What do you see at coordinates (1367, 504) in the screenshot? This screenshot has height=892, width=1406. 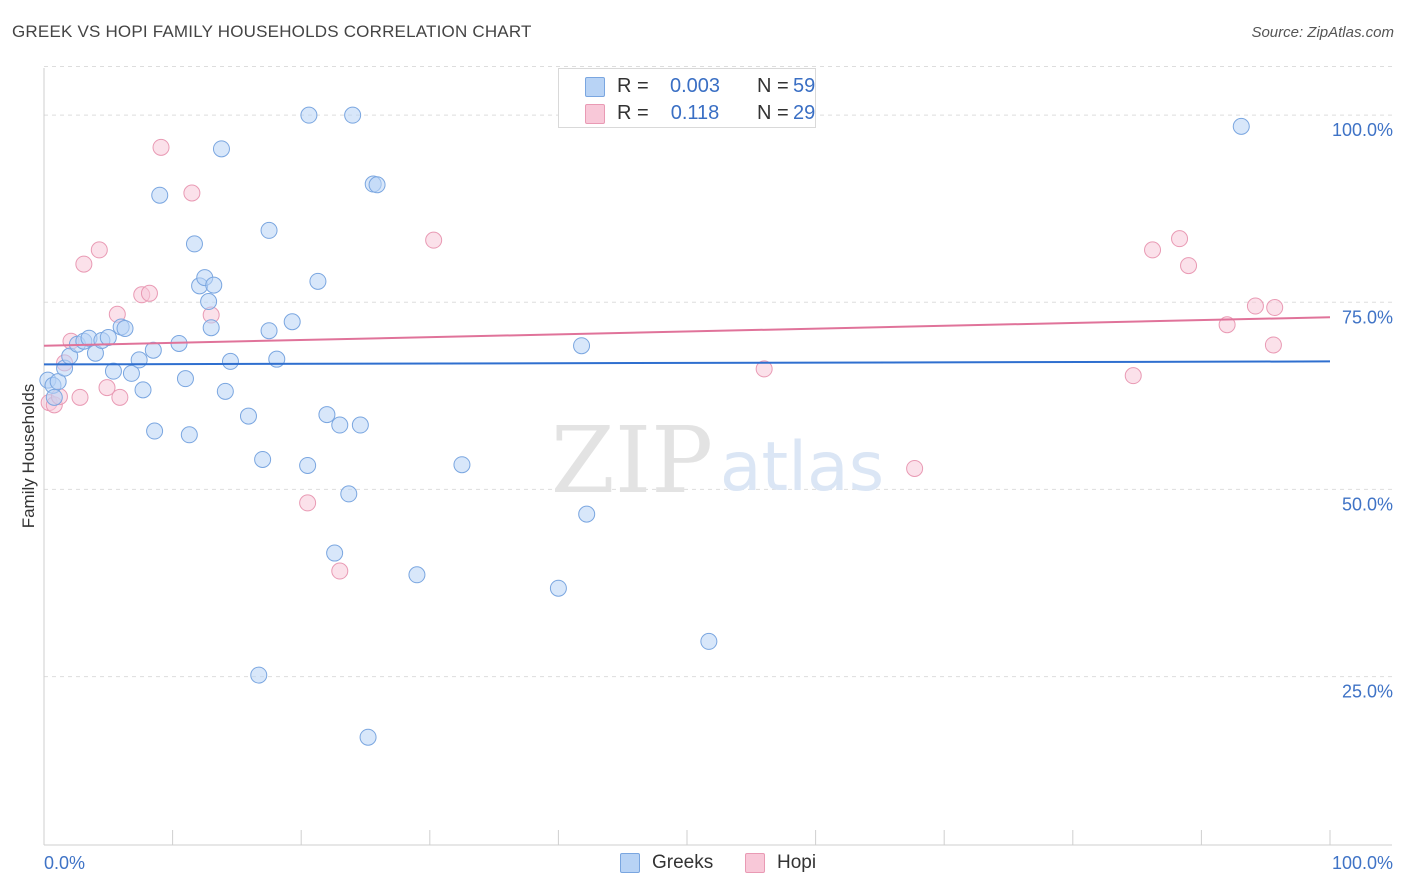 I see `y-tick-label: 50.0%` at bounding box center [1367, 504].